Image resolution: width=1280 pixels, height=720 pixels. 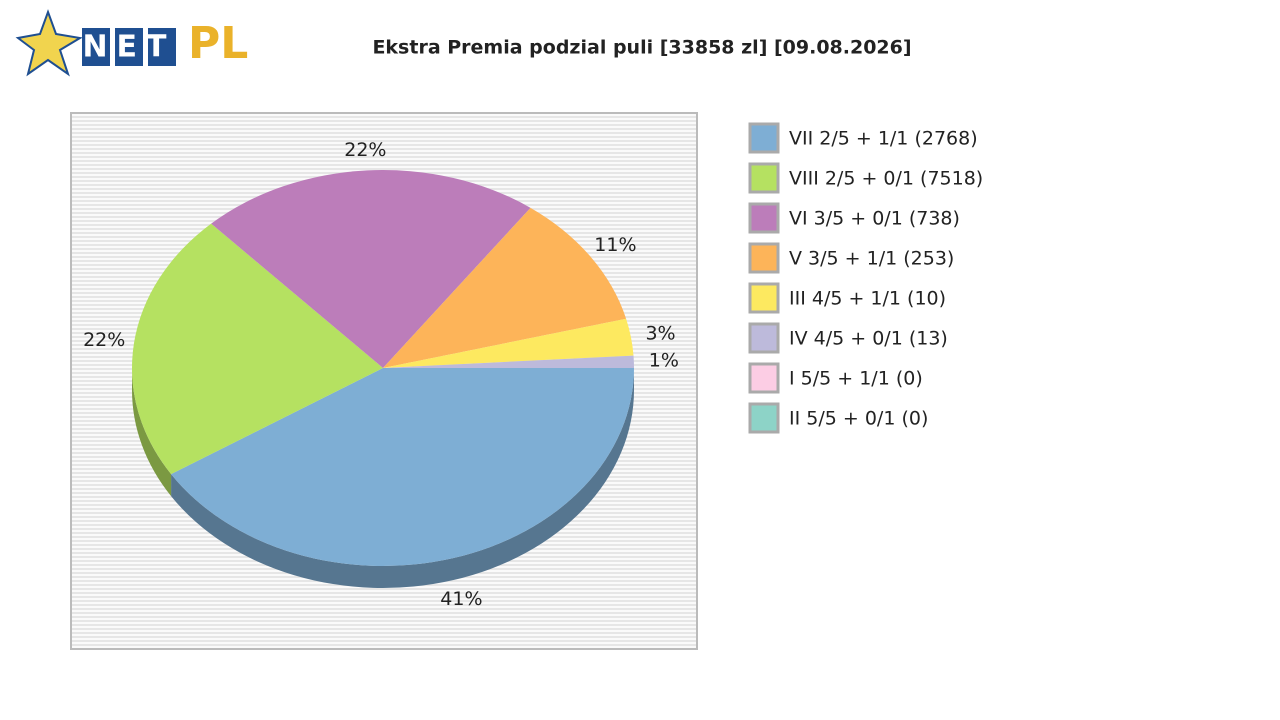 I want to click on legend-label: I 5/5 + 1/1 (0), so click(x=856, y=379).